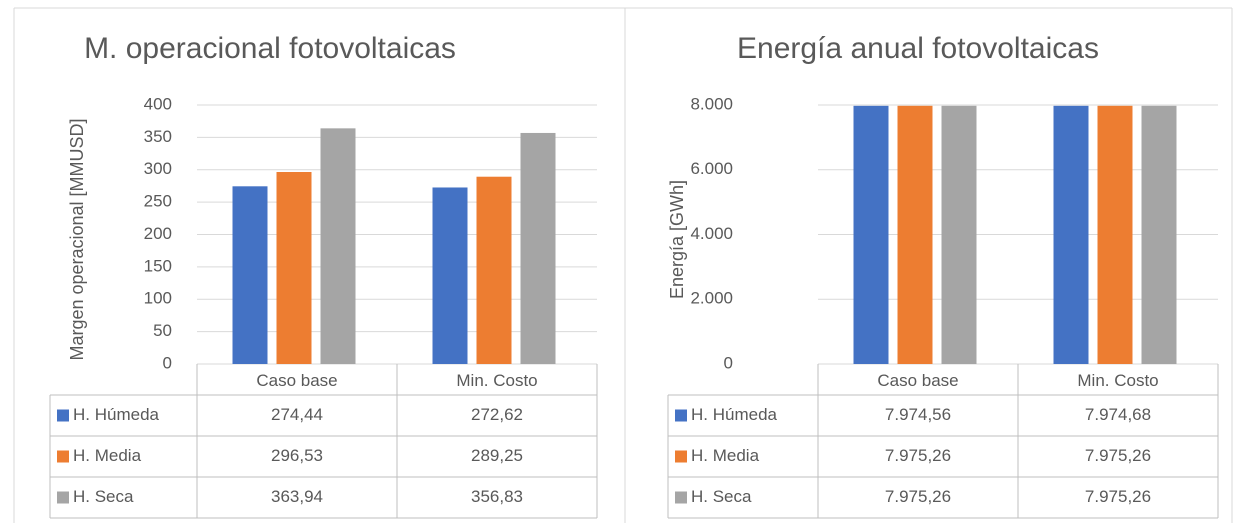  What do you see at coordinates (162, 330) in the screenshot?
I see `y-tick-label: 50` at bounding box center [162, 330].